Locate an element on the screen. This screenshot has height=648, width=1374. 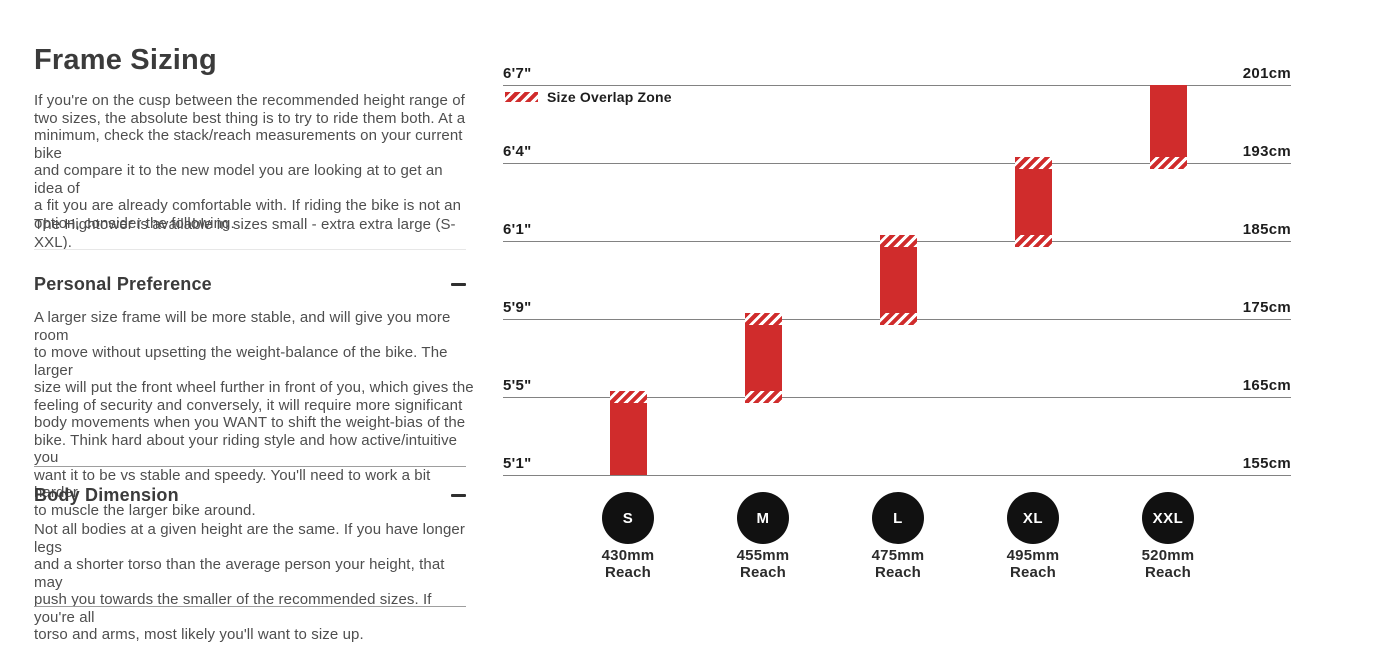
size-badge: L is located at coordinates (898, 518).